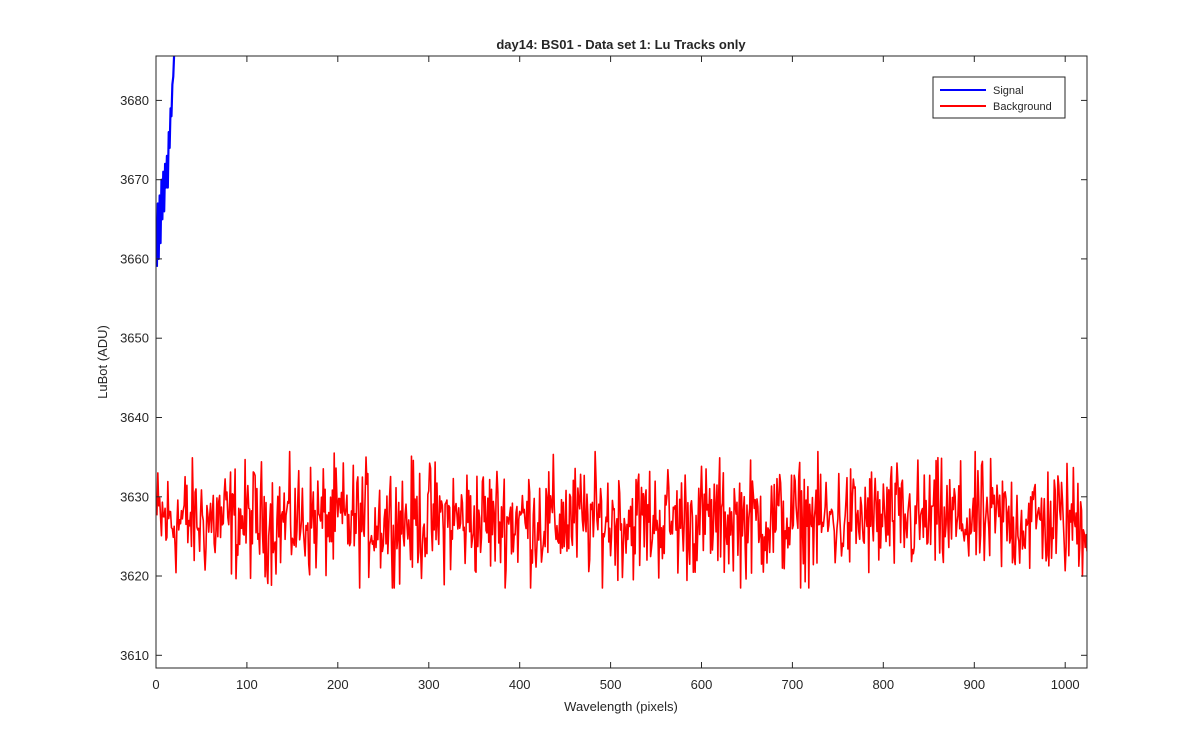  I want to click on y-tick-label: 3650, so click(134, 338).